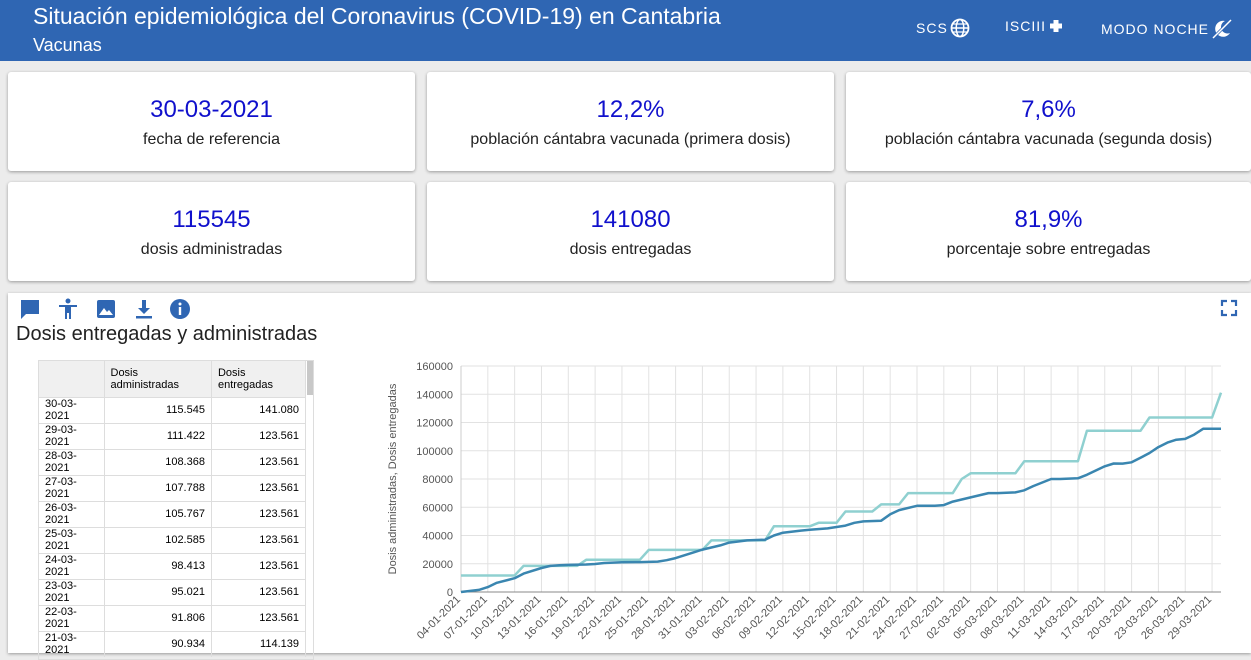 Image resolution: width=1251 pixels, height=660 pixels. Describe the element at coordinates (158, 409) in the screenshot. I see `table-cell-administered: 115.545` at that location.